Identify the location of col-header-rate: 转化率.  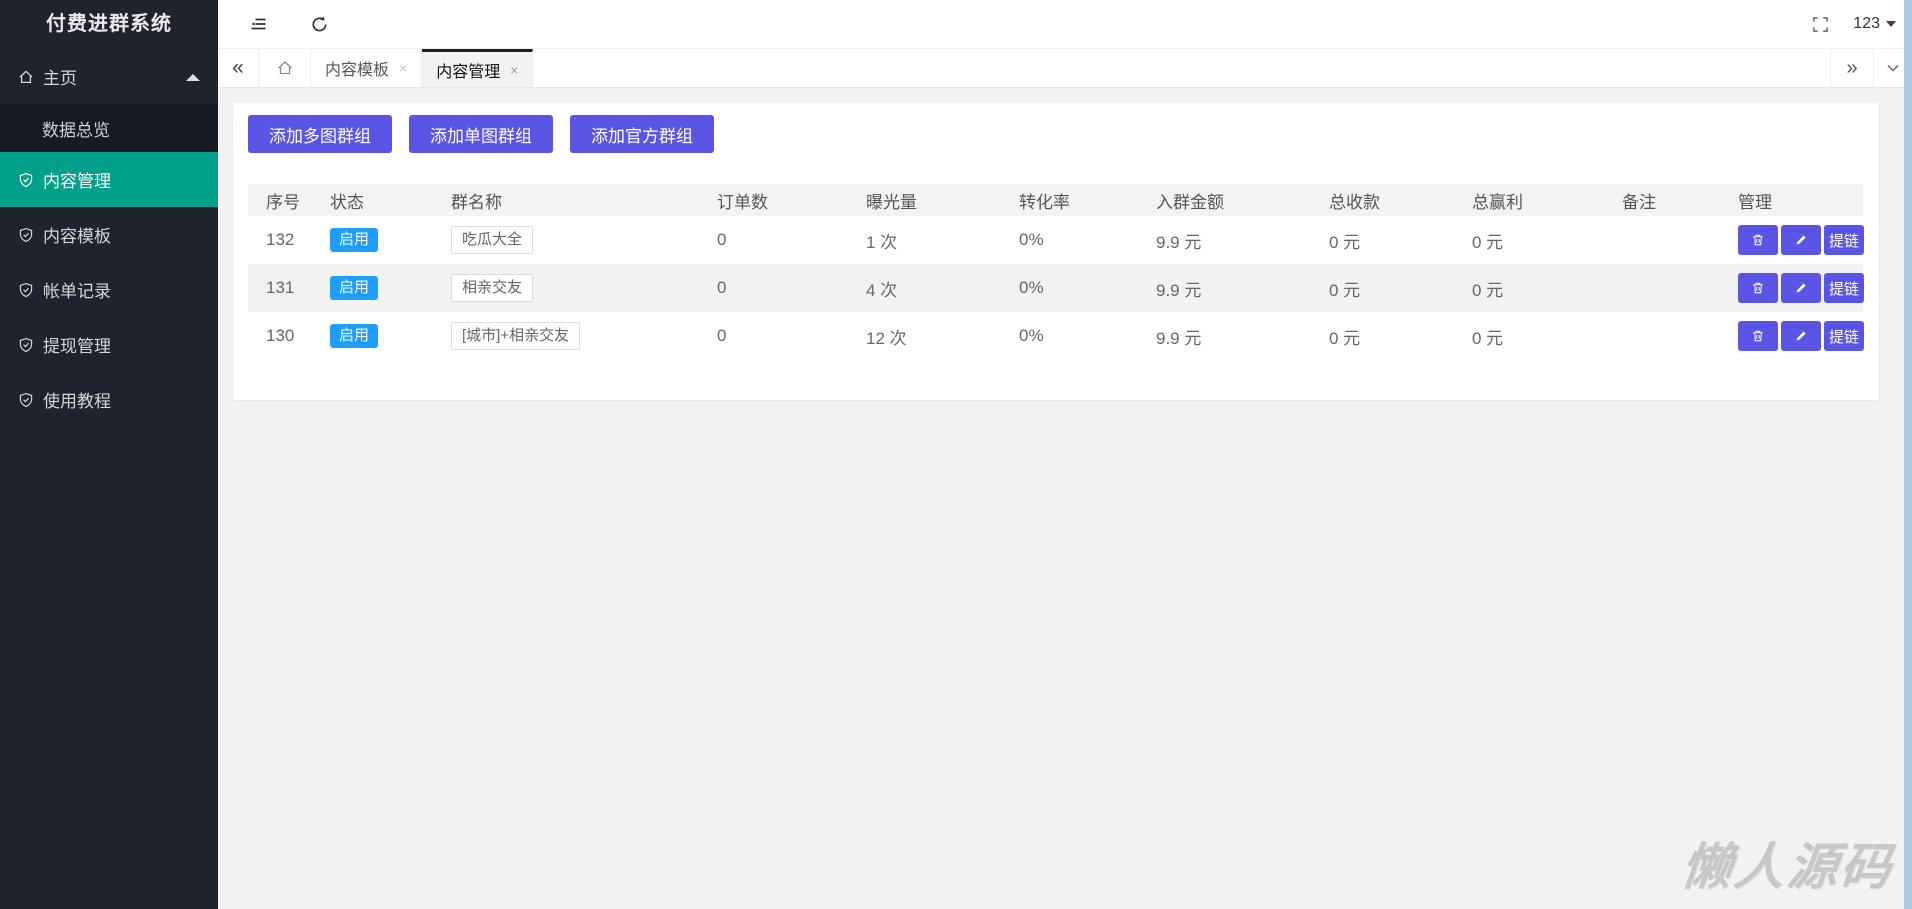
(1069, 200).